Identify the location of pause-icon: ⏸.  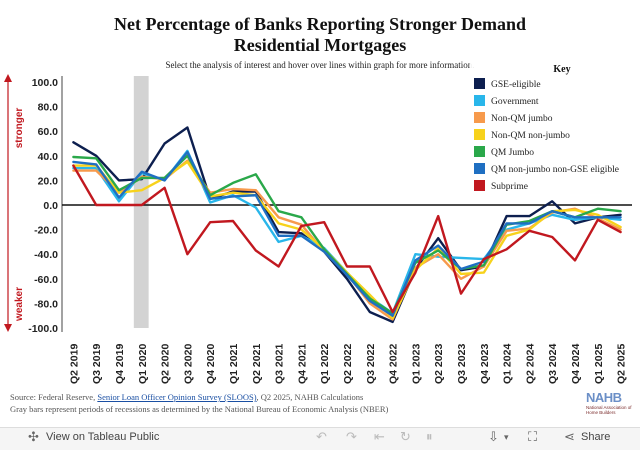
(429, 437).